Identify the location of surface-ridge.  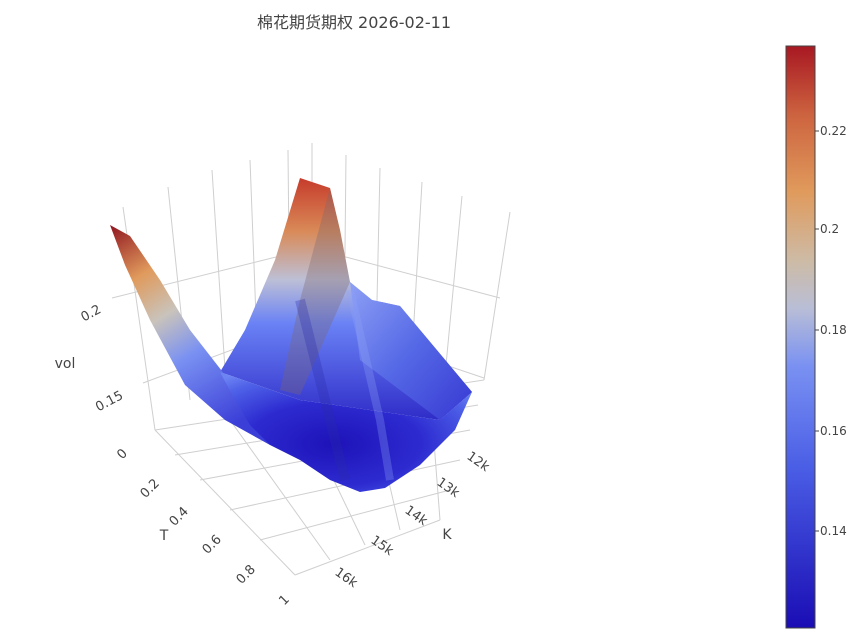
(411, 351).